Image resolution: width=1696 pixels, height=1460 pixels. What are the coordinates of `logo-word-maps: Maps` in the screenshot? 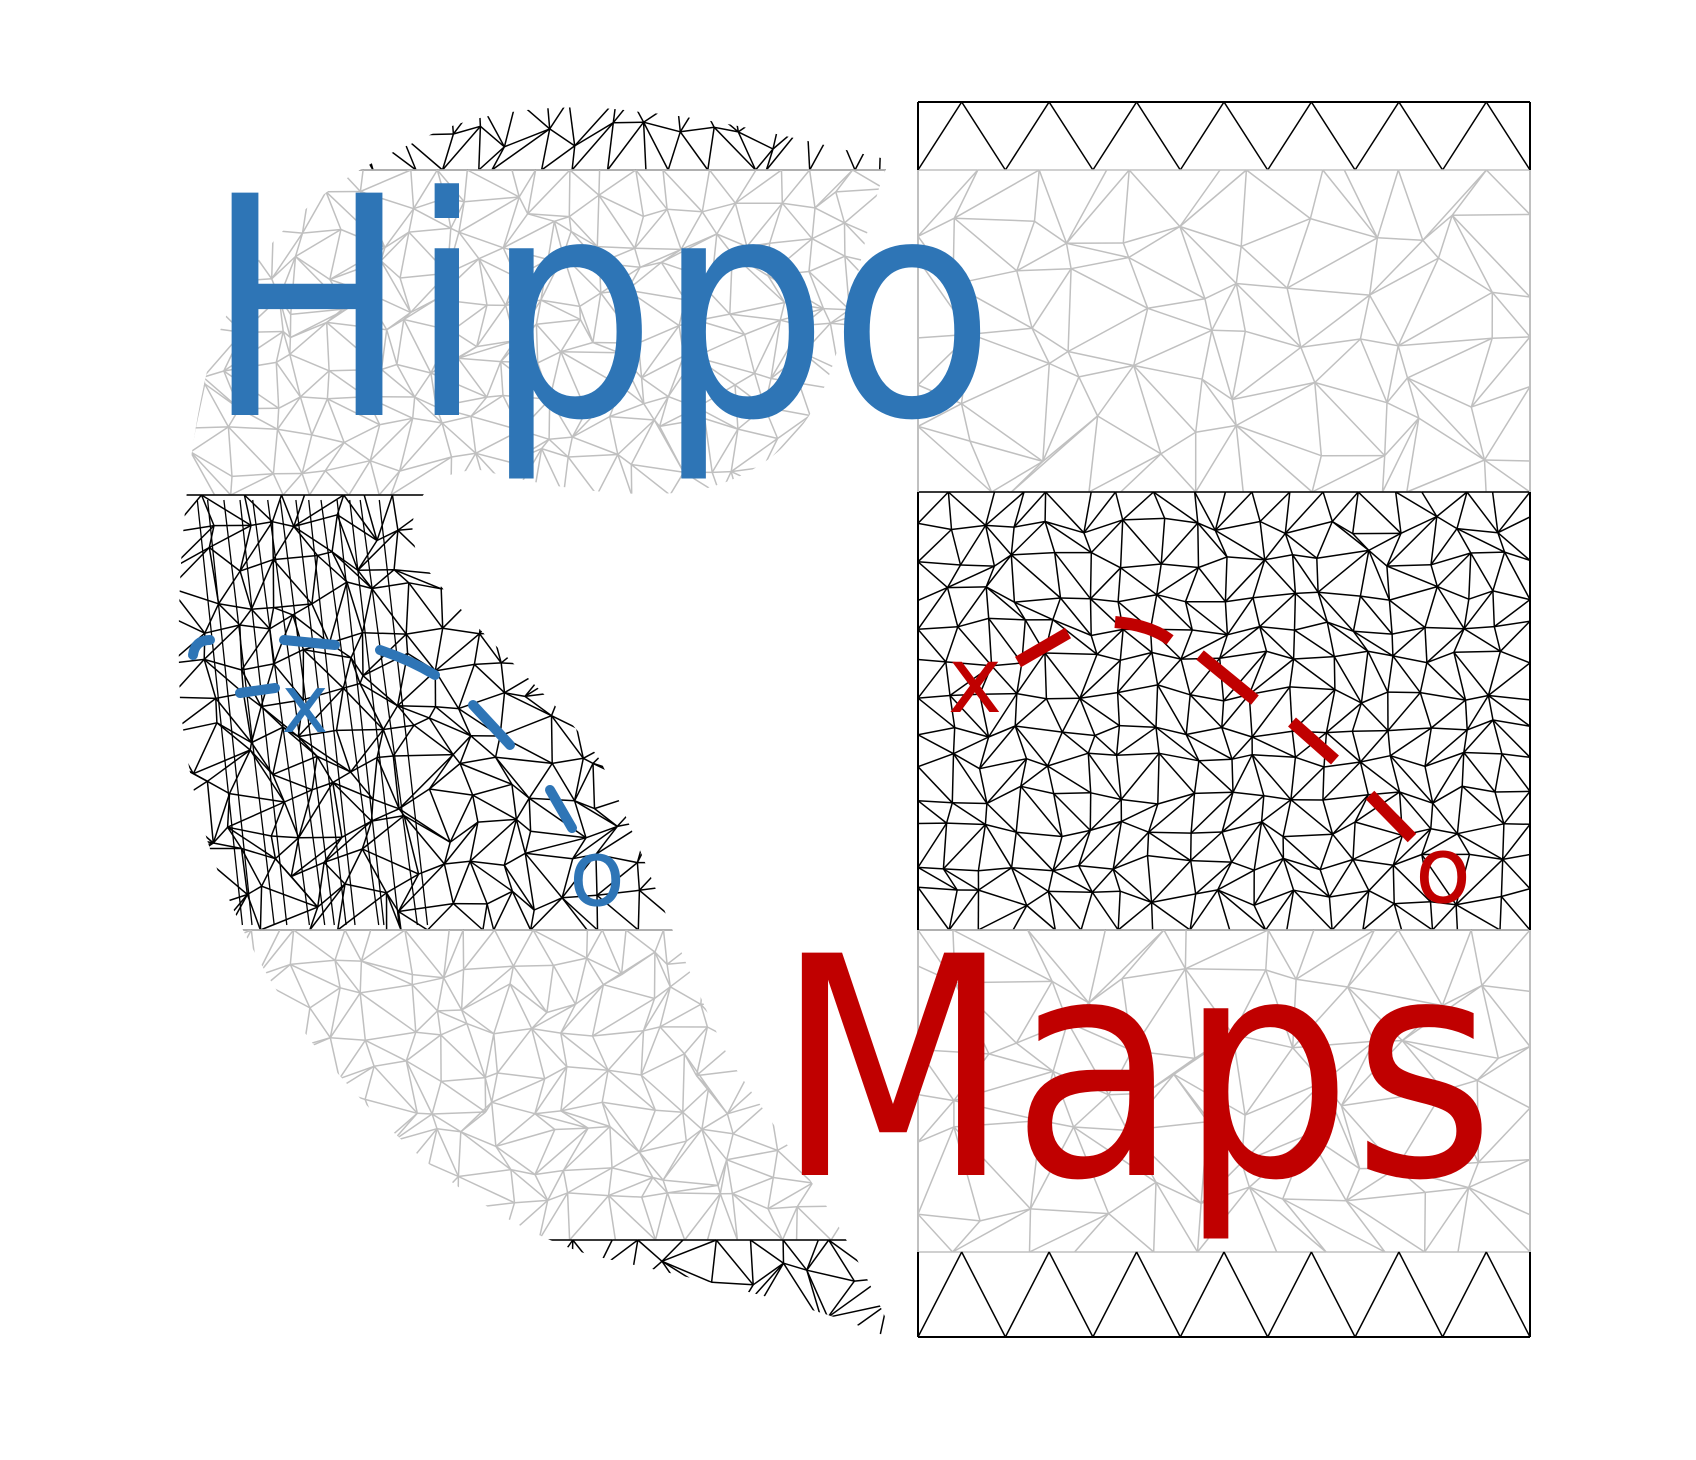 It's located at (1135, 1069).